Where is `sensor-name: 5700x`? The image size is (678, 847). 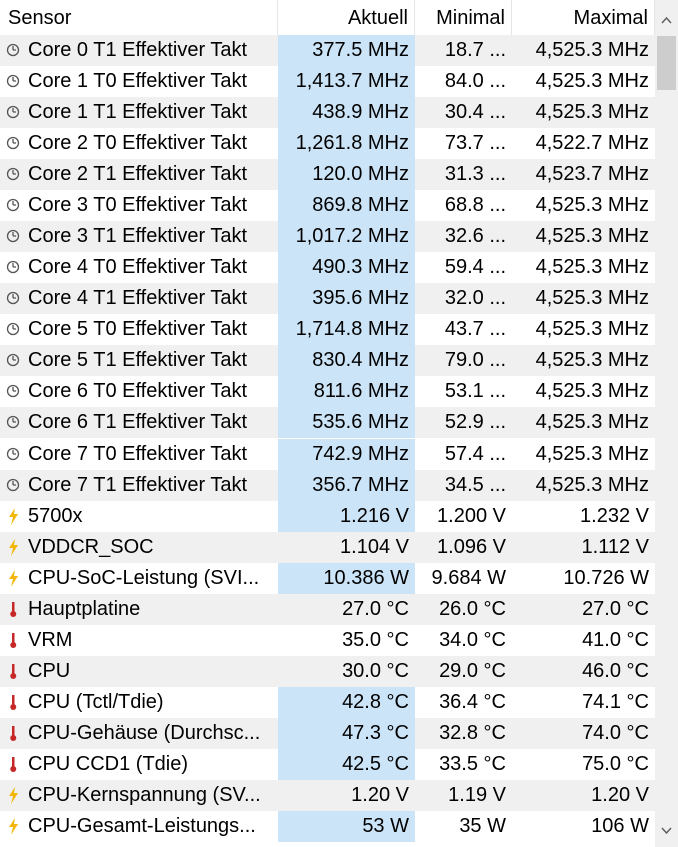 sensor-name: 5700x is located at coordinates (55, 516).